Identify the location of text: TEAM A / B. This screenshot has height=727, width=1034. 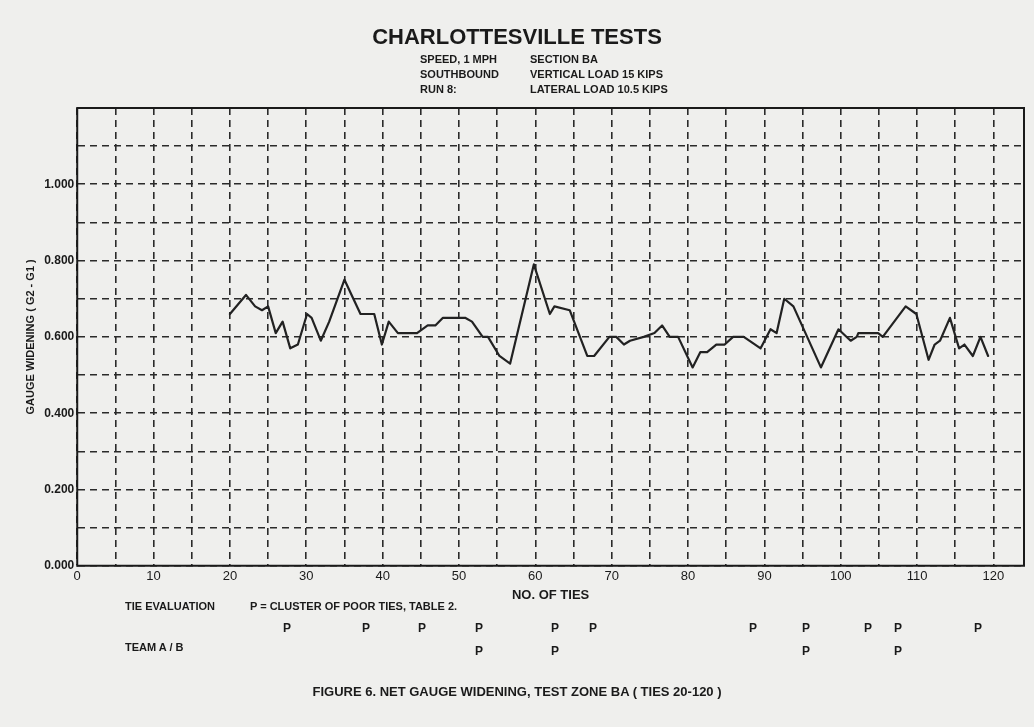
(154, 647).